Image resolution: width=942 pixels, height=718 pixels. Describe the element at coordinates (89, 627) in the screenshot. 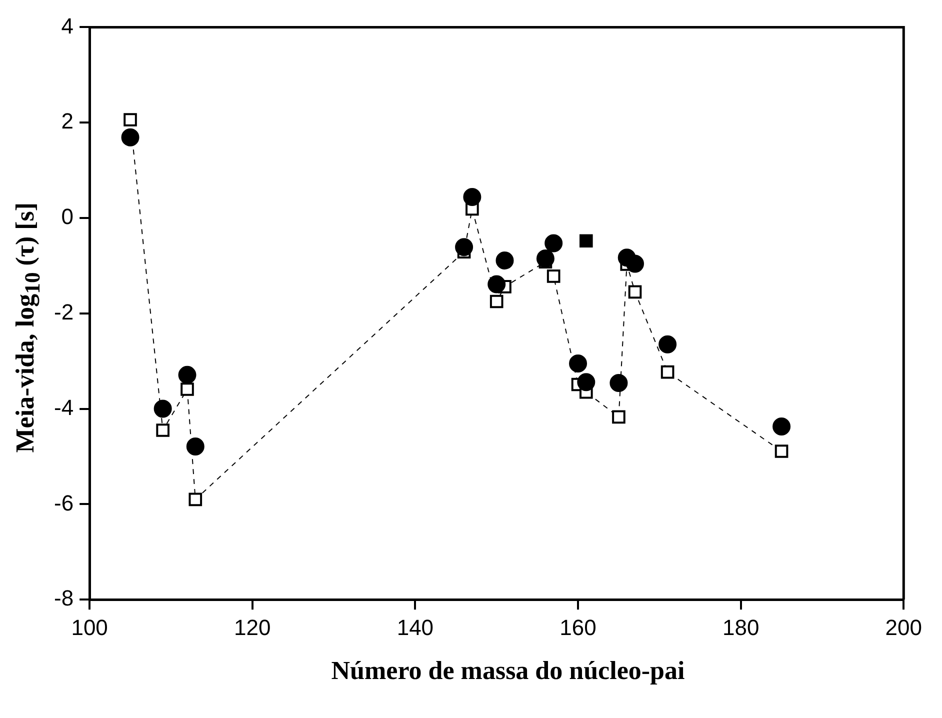

I see `x-tick-label: 100` at that location.